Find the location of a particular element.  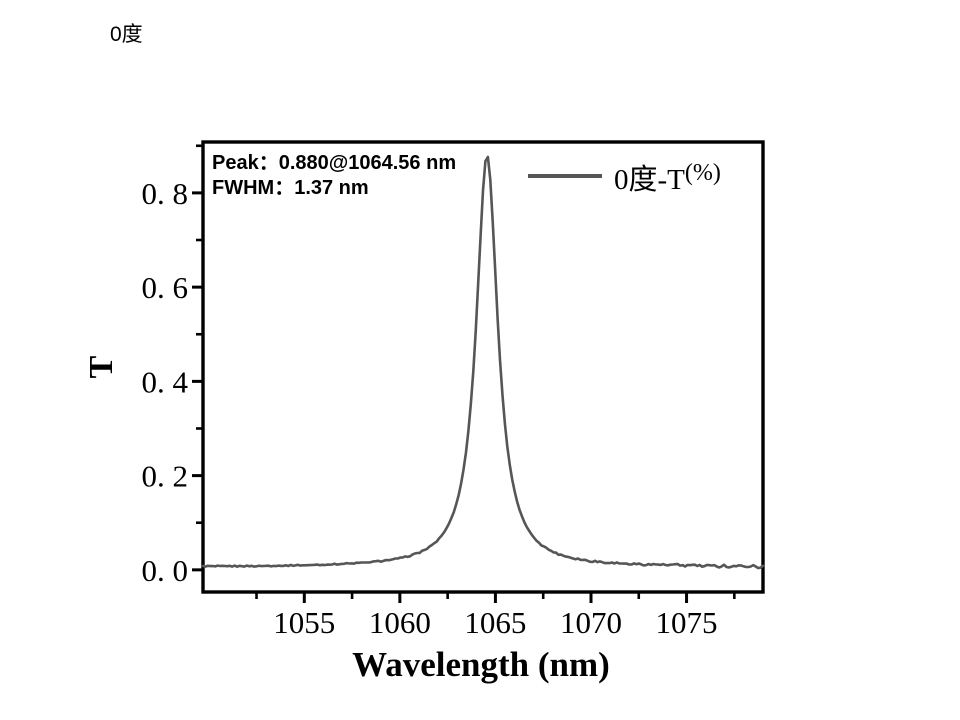

y-tick-label: 0. 6 is located at coordinates (165, 287).